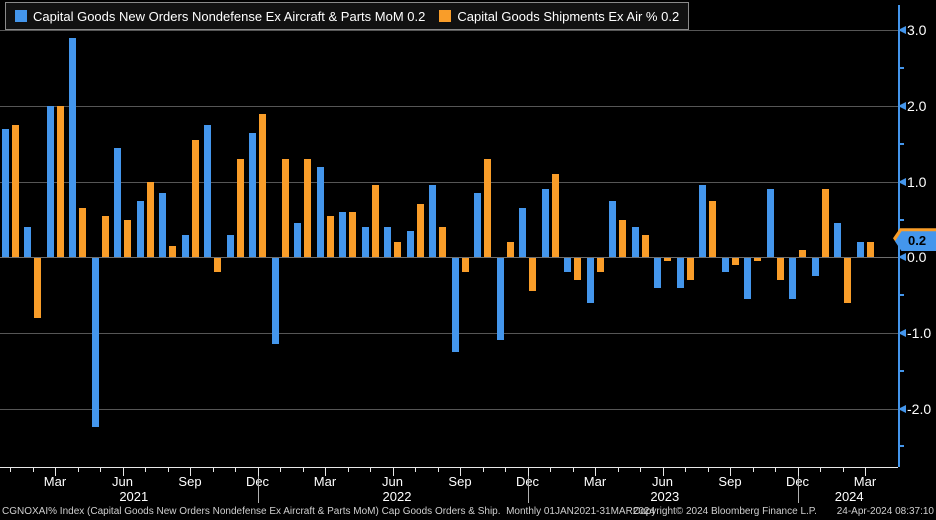 This screenshot has width=936, height=520. What do you see at coordinates (917, 257) in the screenshot?
I see `y-axis-label: 0.0` at bounding box center [917, 257].